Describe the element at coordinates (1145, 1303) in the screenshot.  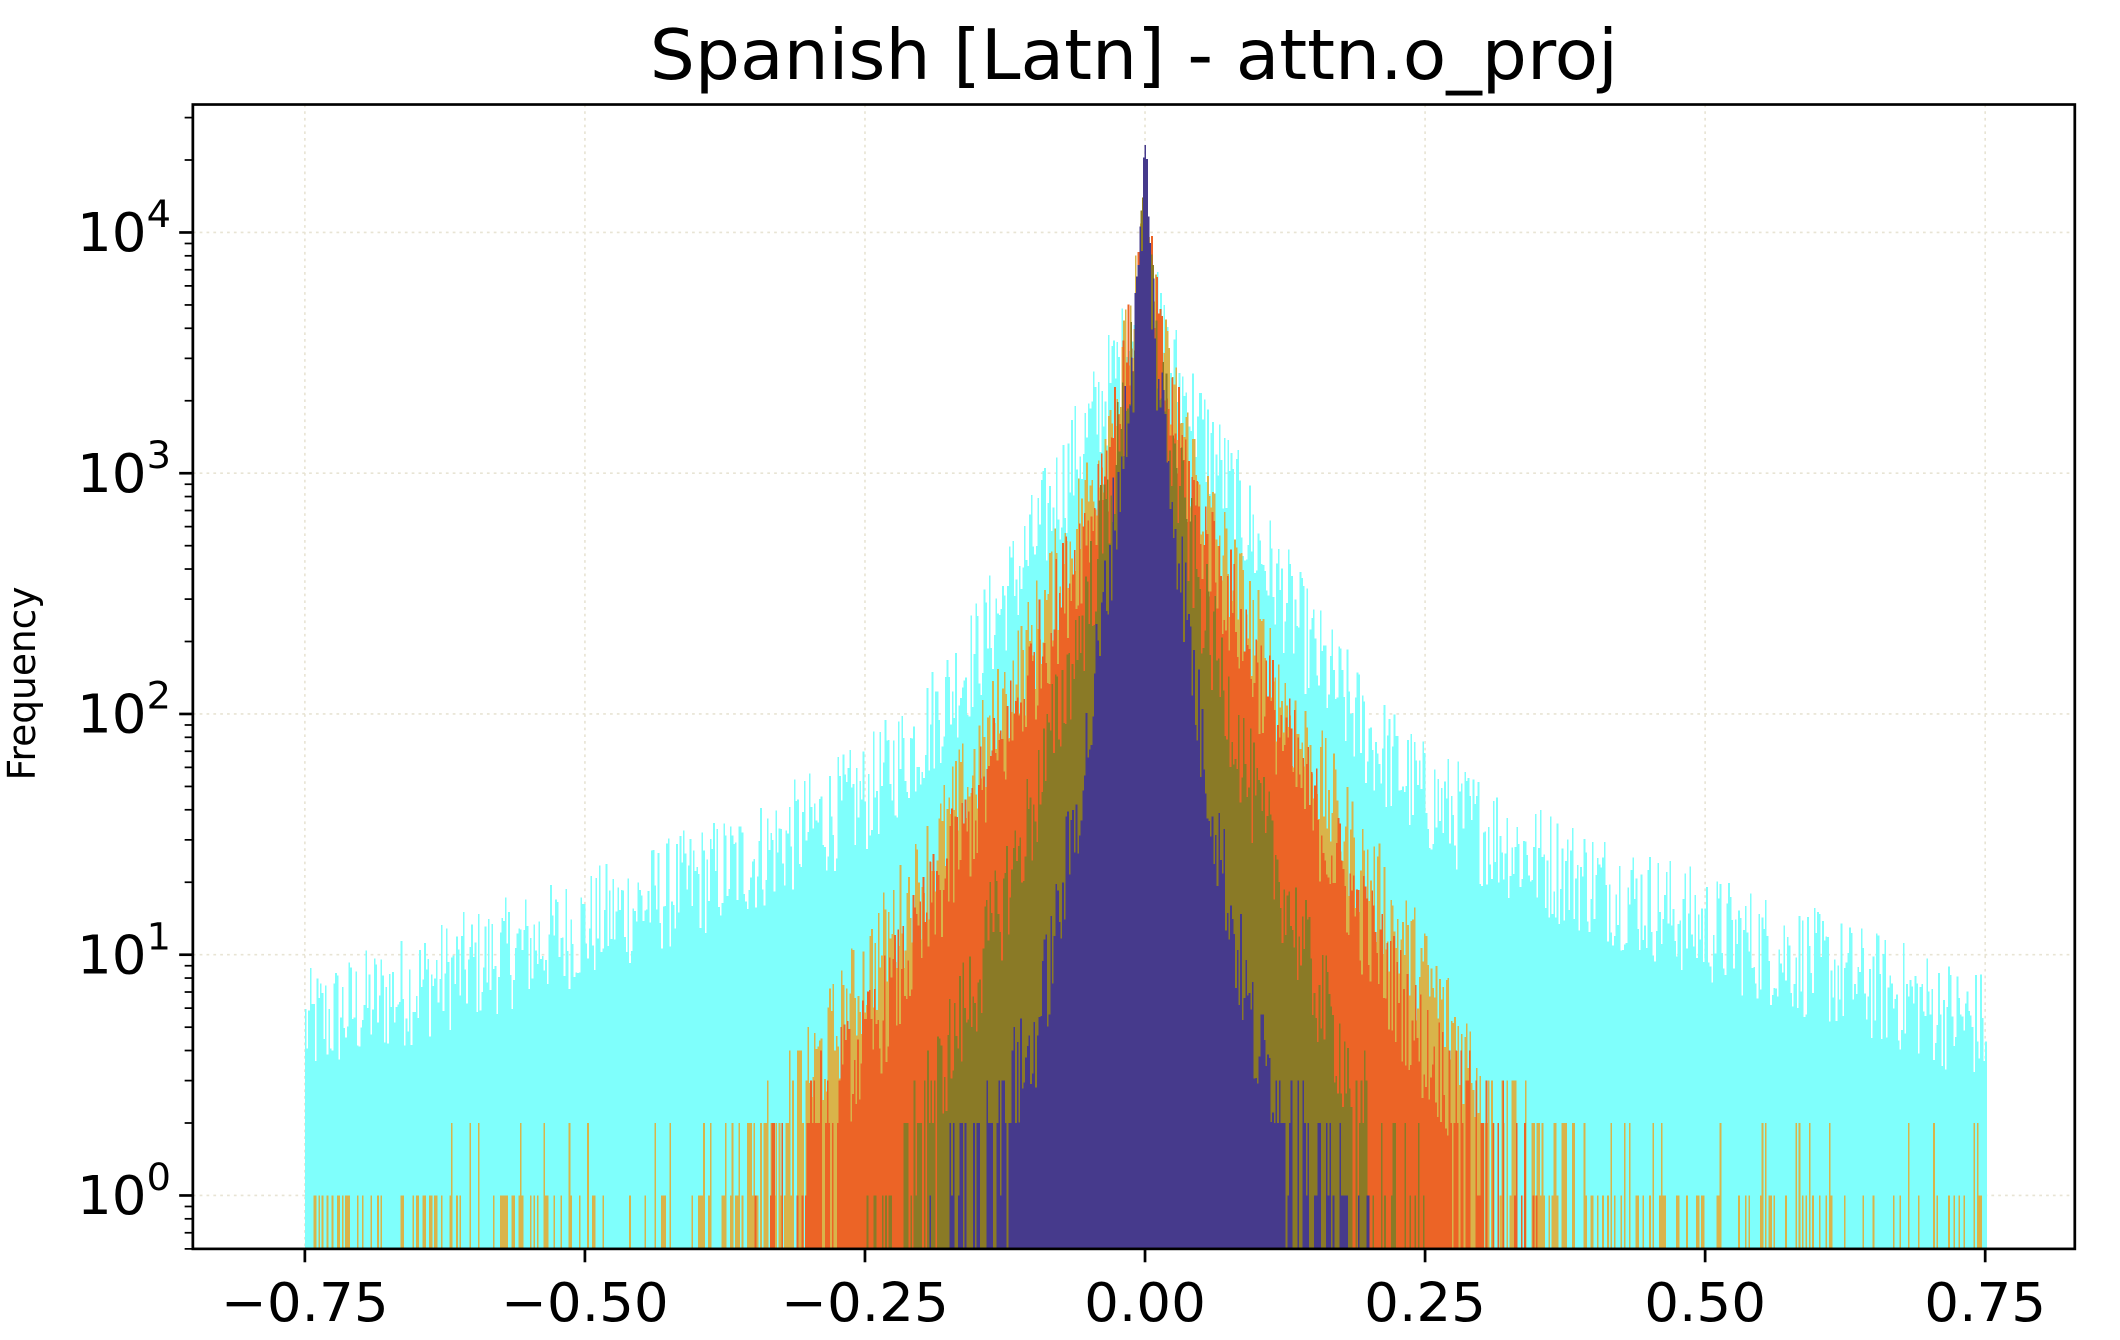
I see `x-tick-label: 0.00` at that location.